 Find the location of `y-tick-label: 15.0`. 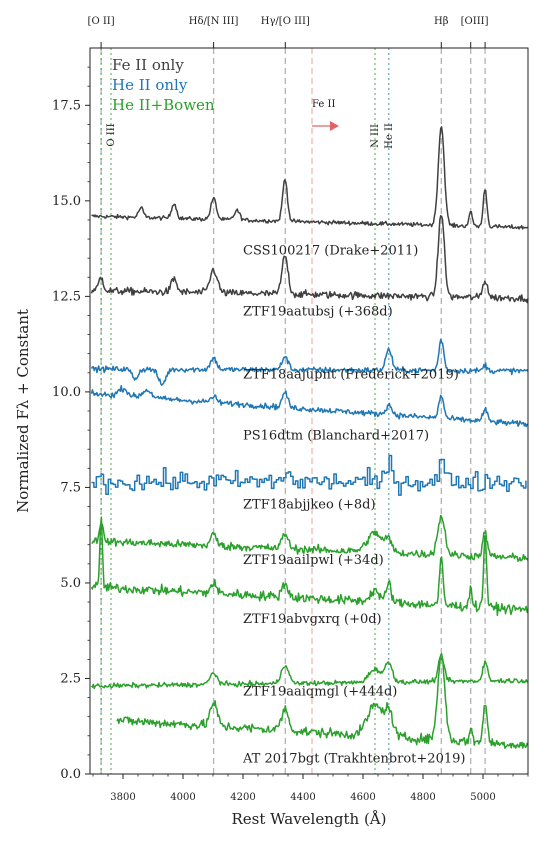

y-tick-label: 15.0 is located at coordinates (66, 201).